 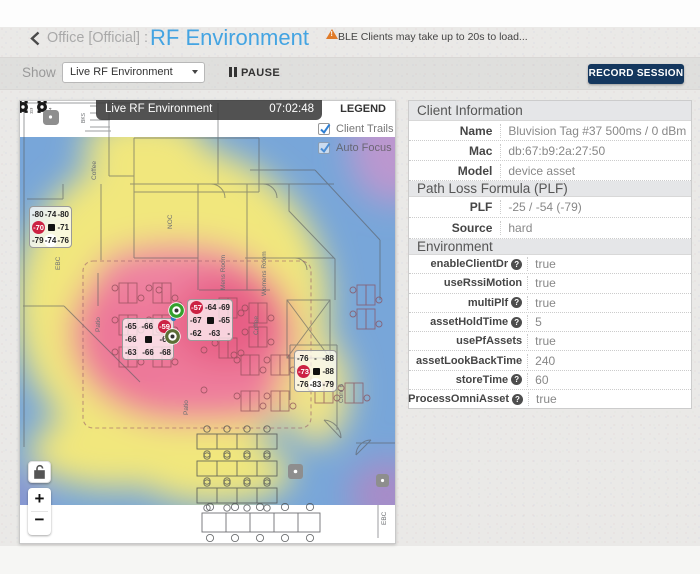 I want to click on svg-text: Conf 6, so click(x=341, y=393).